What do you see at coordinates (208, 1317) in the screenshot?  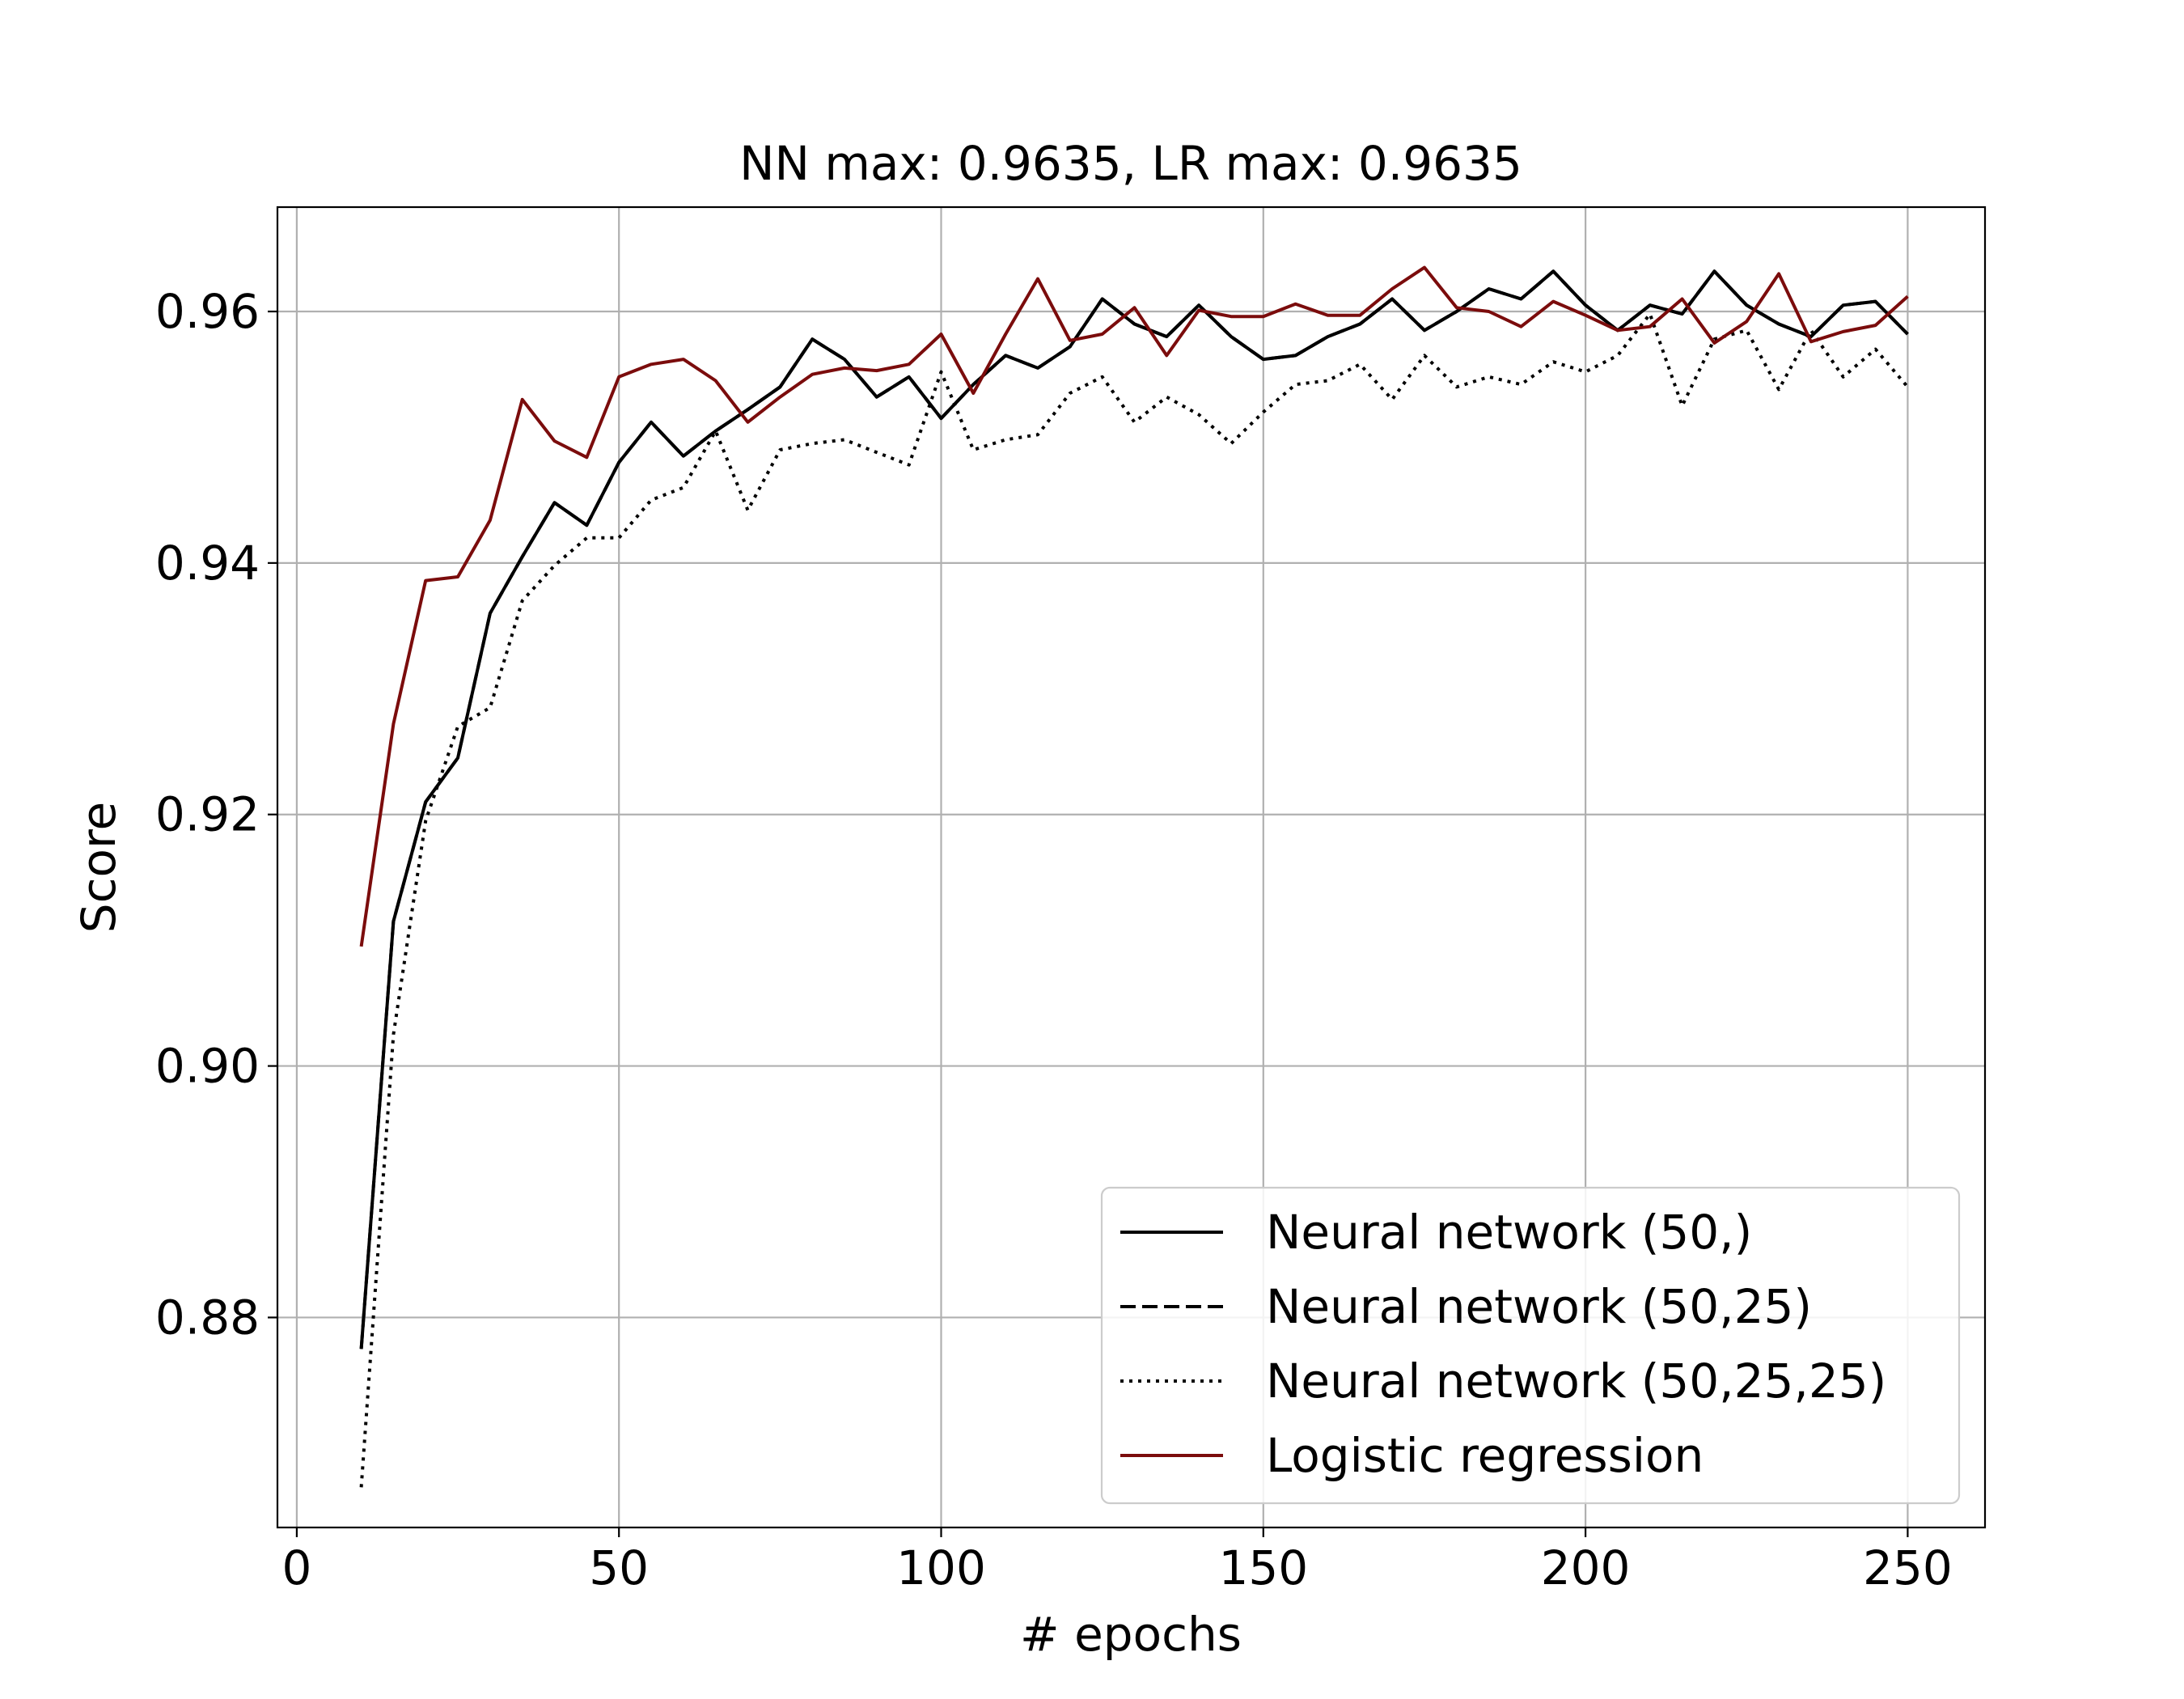 I see `y-tick-label: 0.88` at bounding box center [208, 1317].